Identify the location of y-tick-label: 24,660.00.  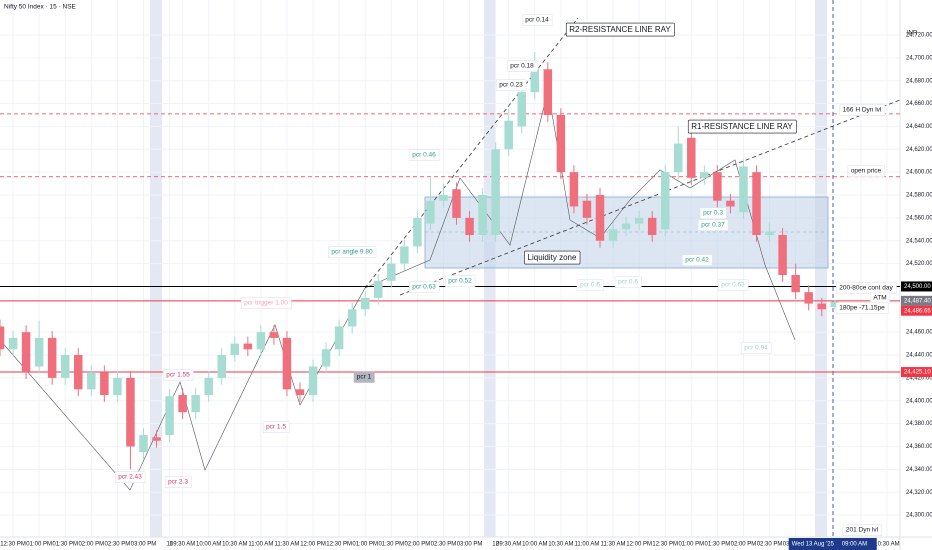
(919, 104).